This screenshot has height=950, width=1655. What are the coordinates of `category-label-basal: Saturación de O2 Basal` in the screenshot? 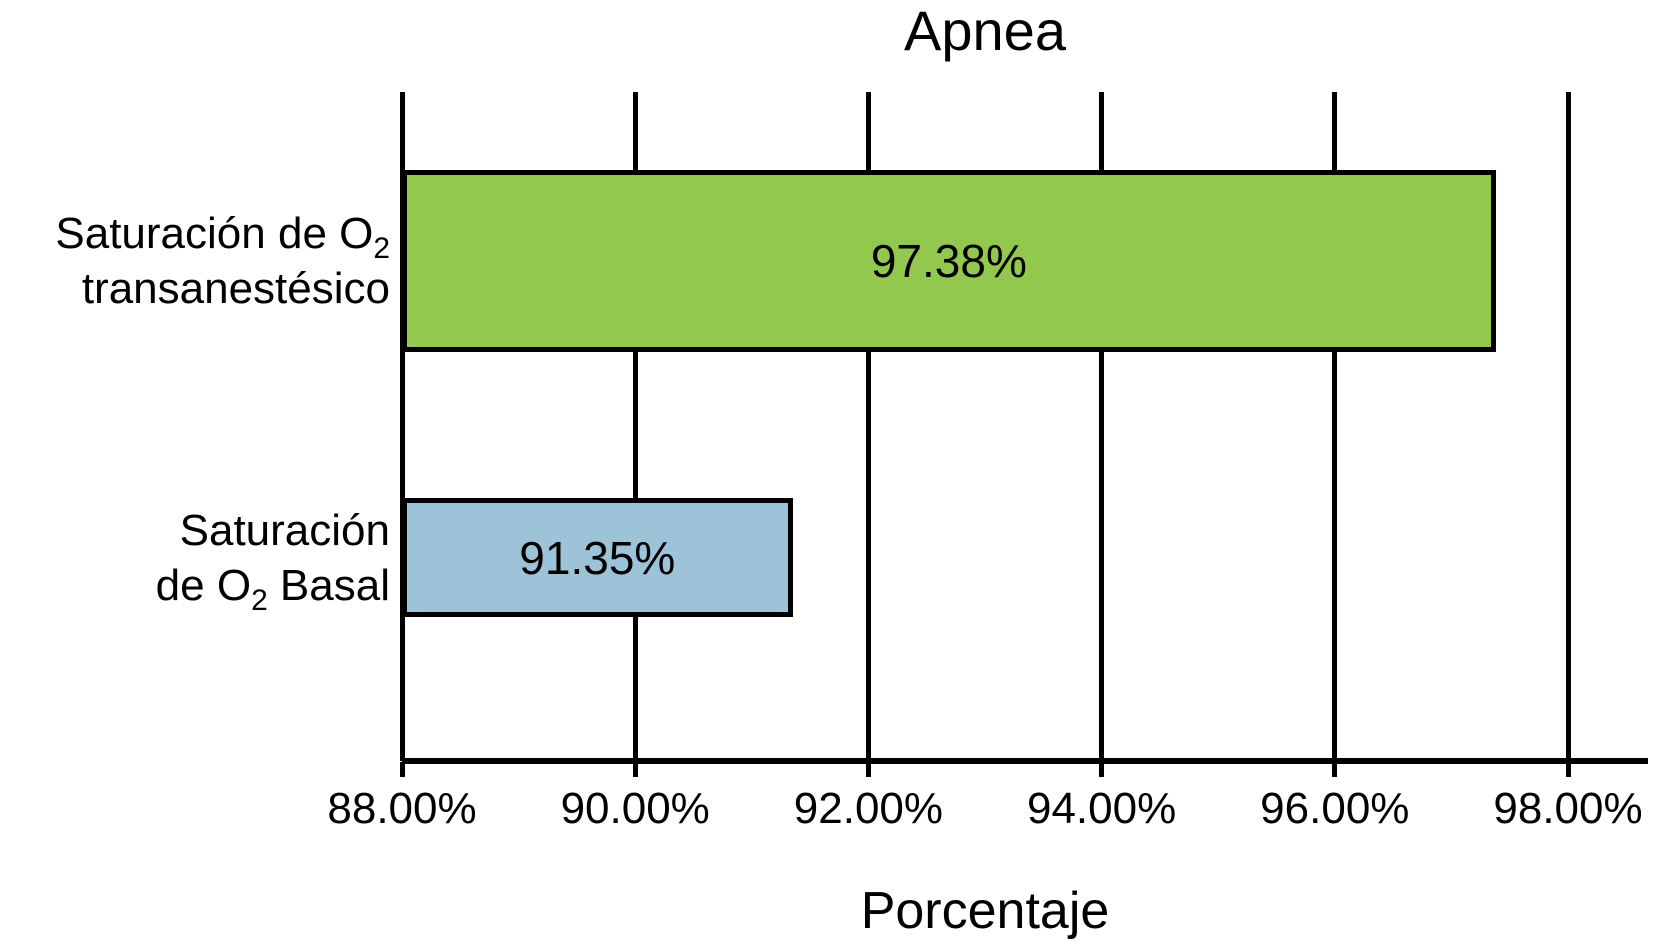 It's located at (195, 557).